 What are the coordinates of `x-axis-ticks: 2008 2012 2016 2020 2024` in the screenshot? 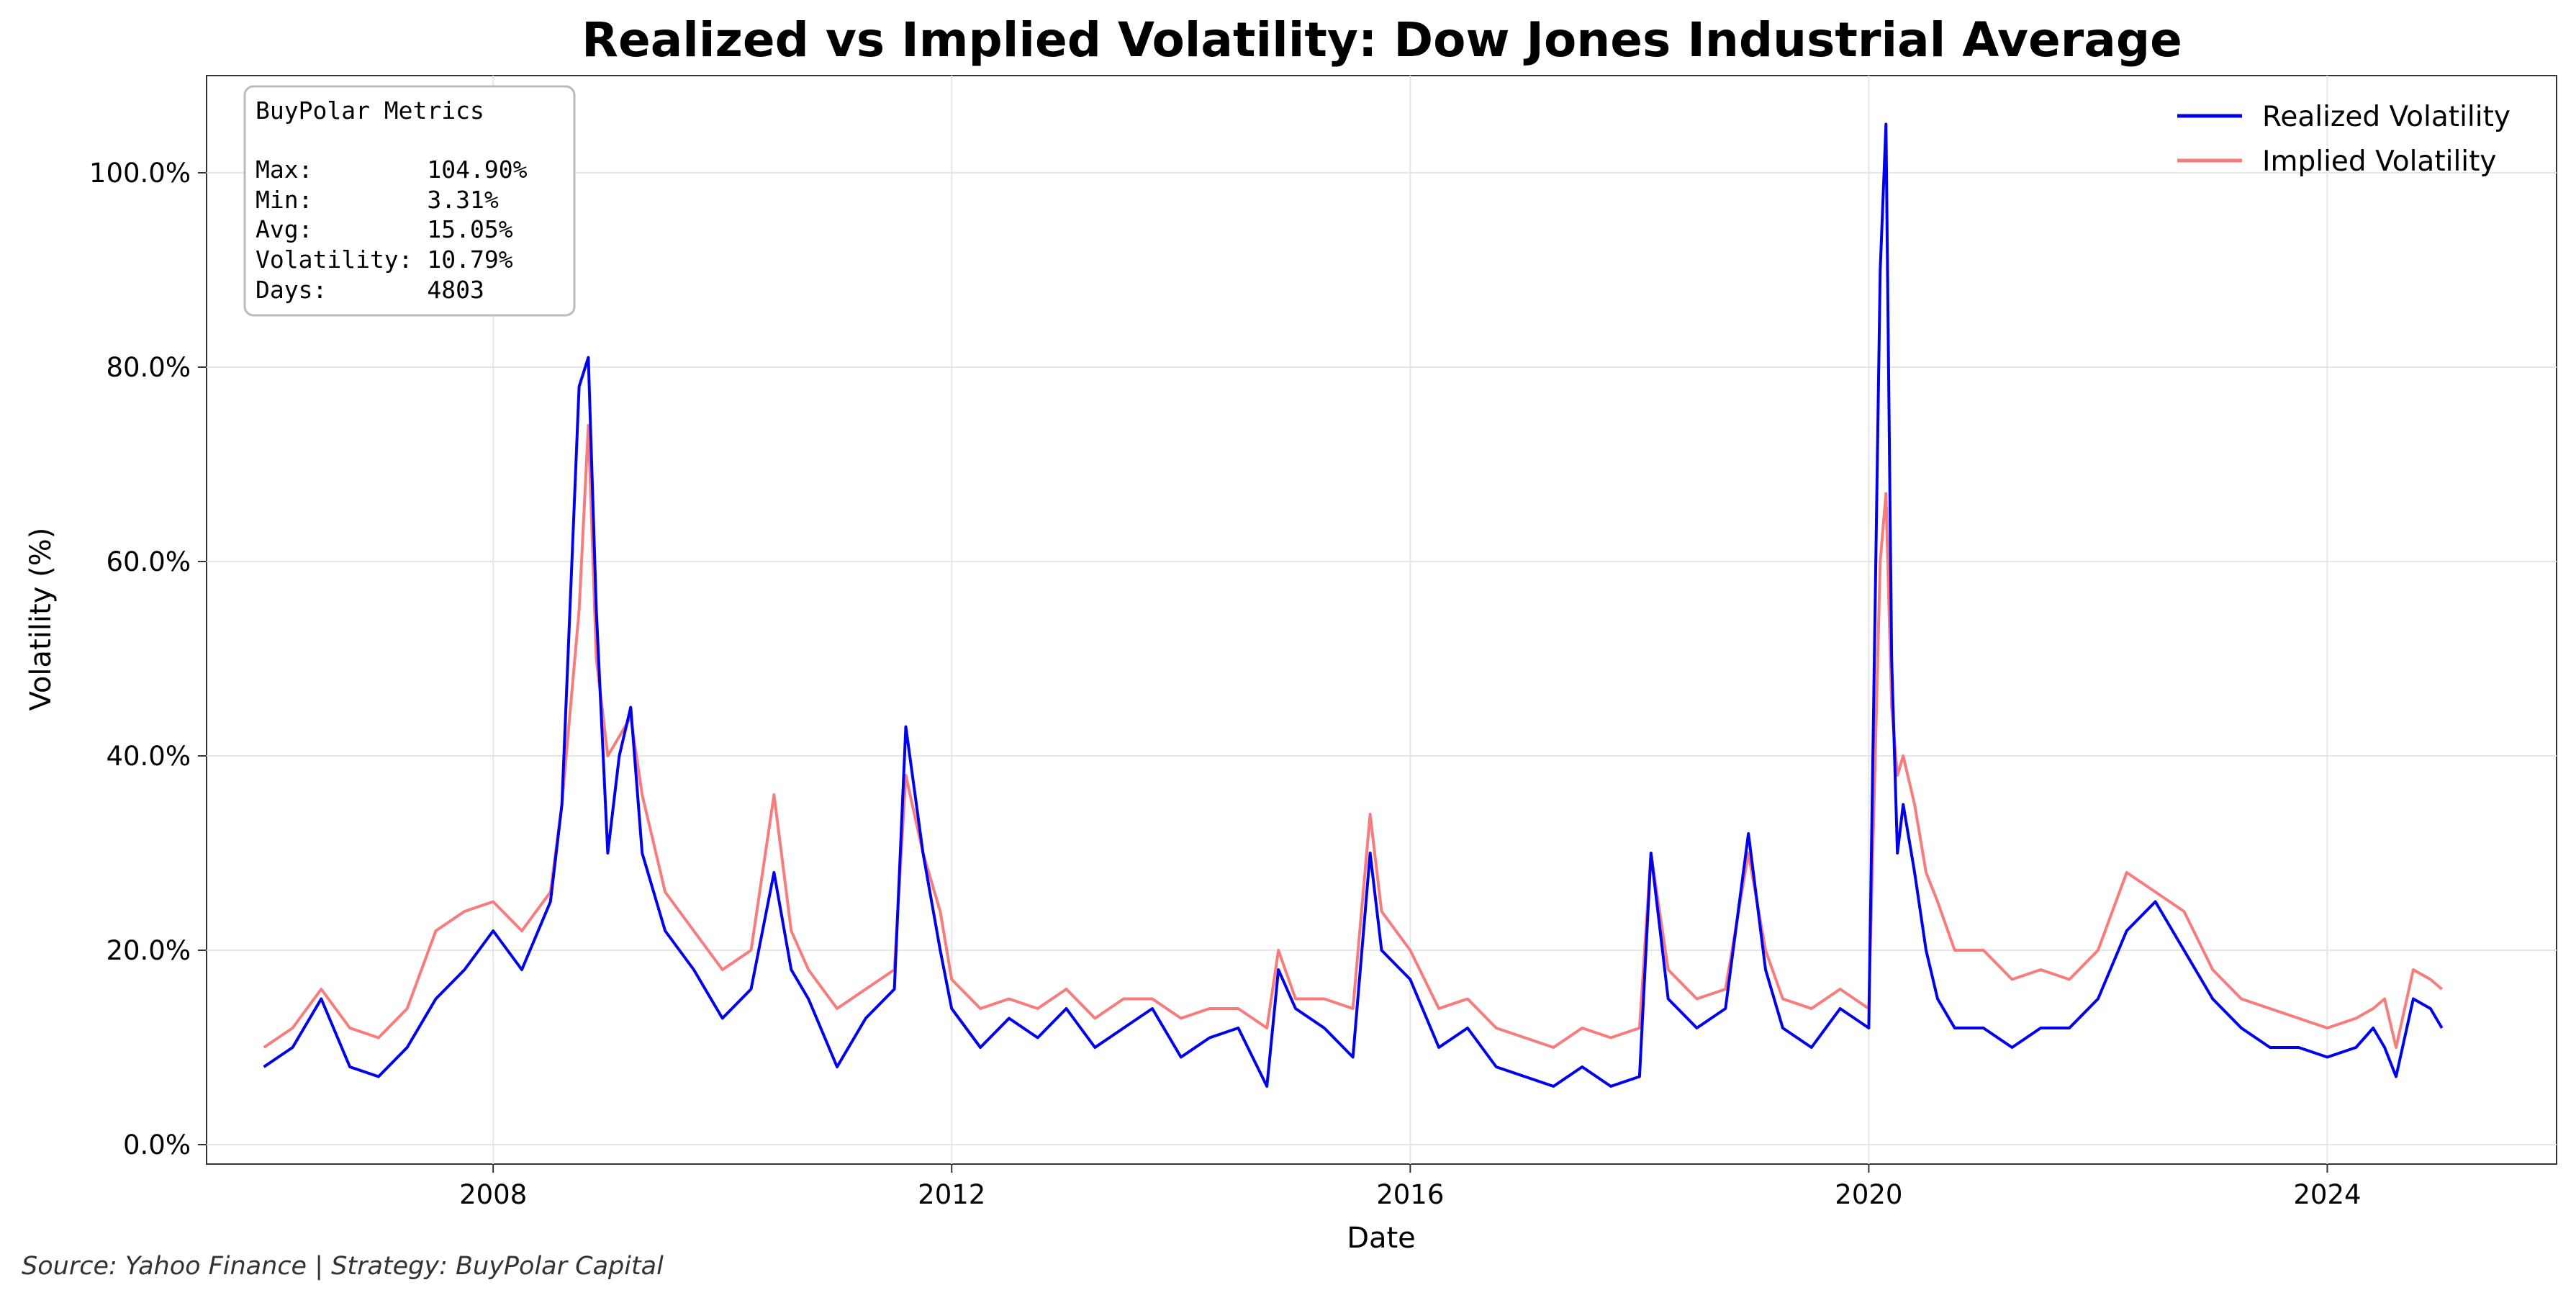 It's located at (1411, 1187).